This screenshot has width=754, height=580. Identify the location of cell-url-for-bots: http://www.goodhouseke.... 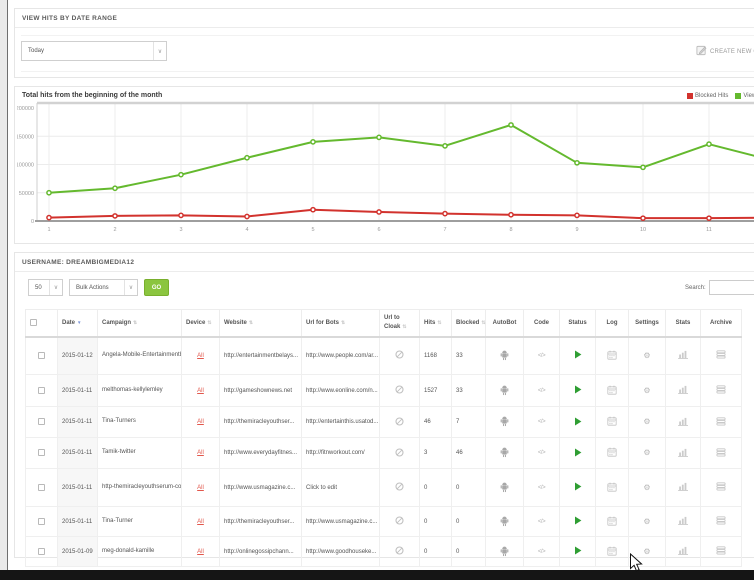
(340, 551).